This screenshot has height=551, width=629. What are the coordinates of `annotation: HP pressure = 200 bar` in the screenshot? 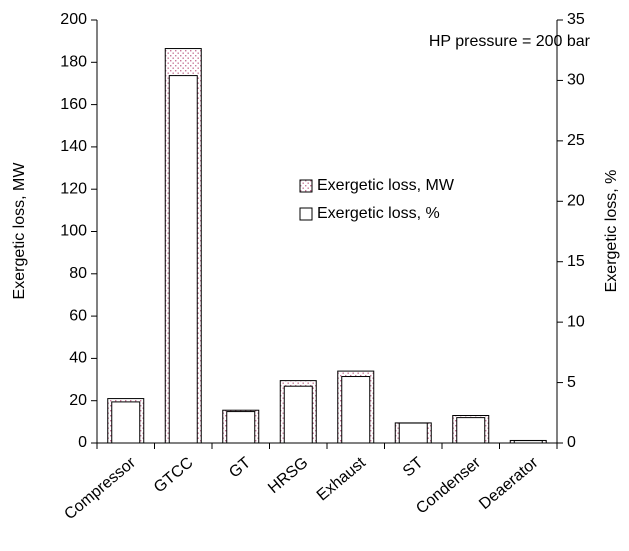 It's located at (510, 41).